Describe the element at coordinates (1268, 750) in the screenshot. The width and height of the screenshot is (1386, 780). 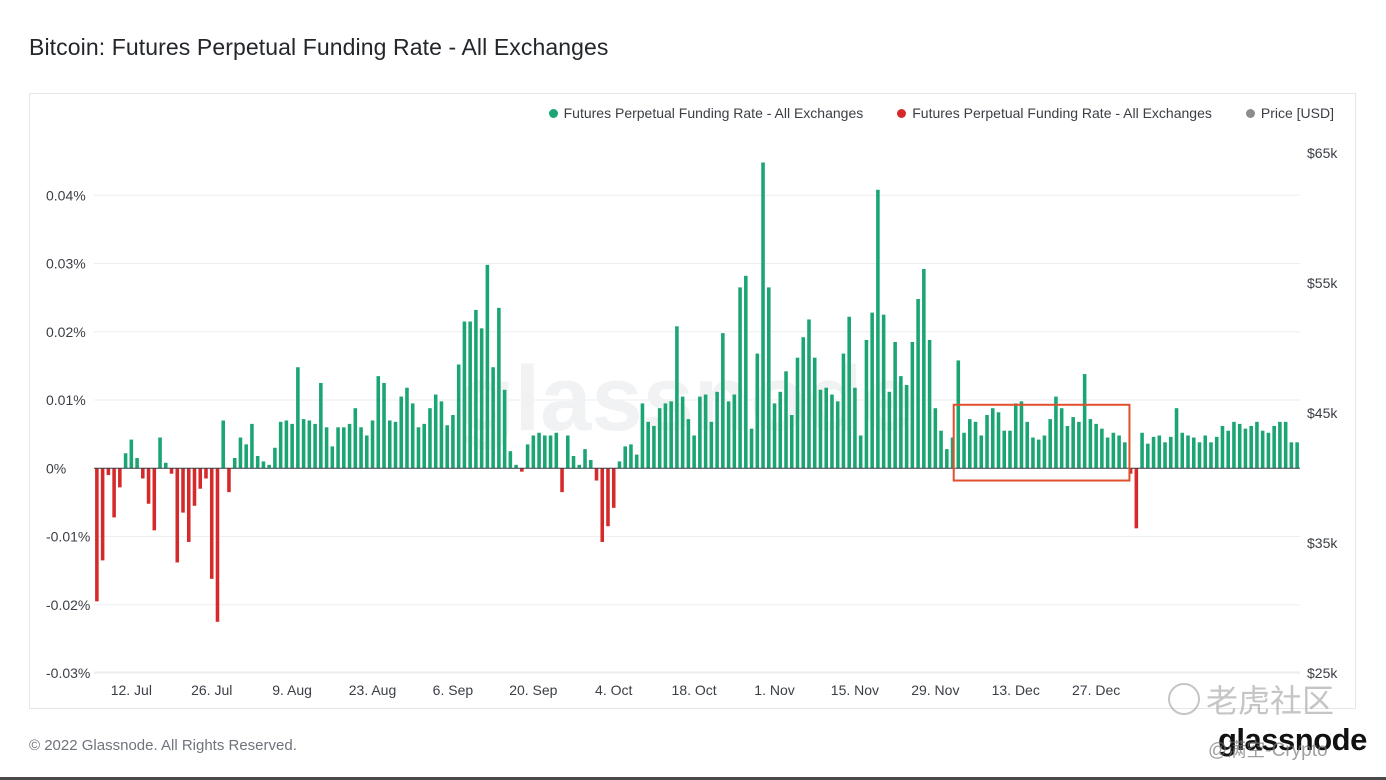
I see `watermark-handle: @满空-Crypto` at that location.